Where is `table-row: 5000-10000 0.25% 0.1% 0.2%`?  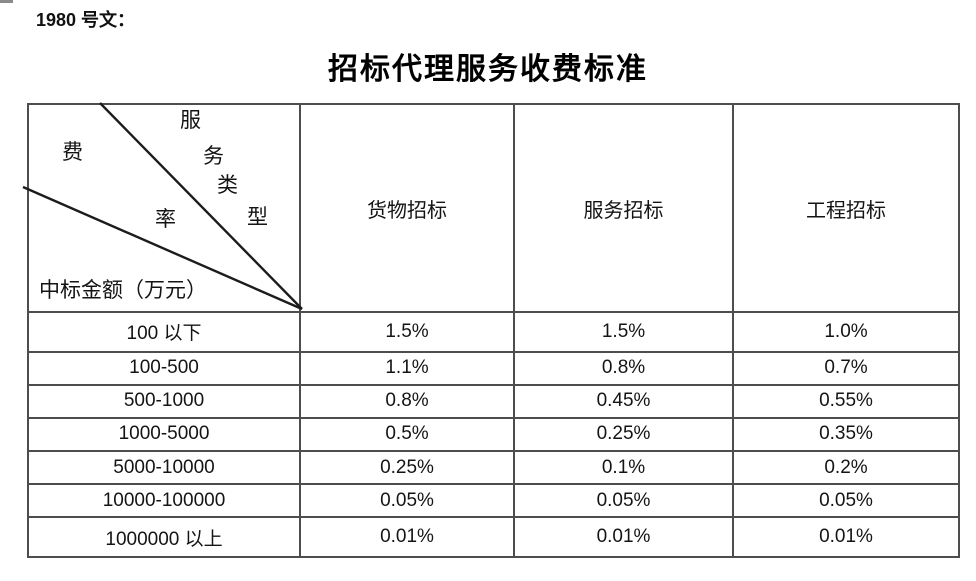
table-row: 5000-10000 0.25% 0.1% 0.2% is located at coordinates (493, 467).